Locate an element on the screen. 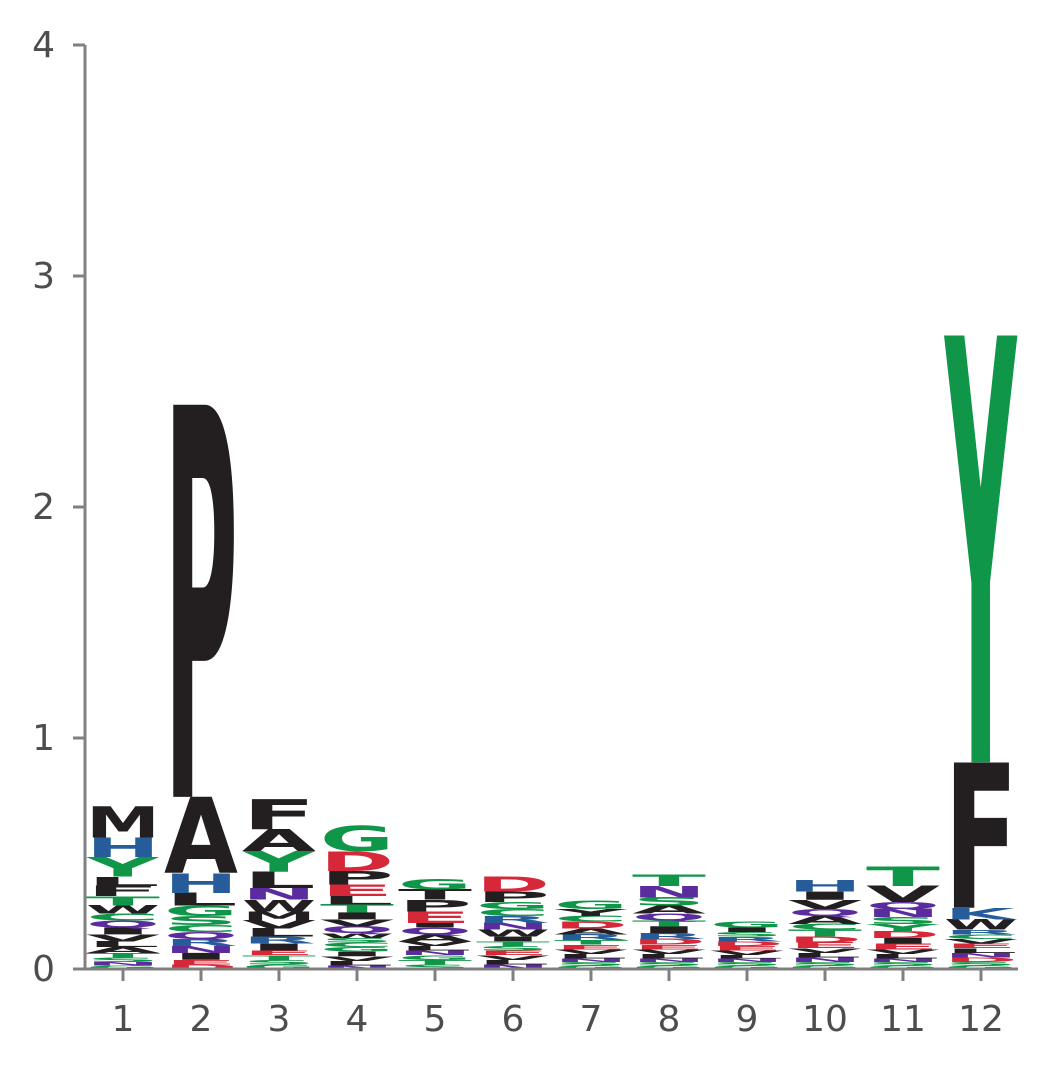 Image resolution: width=1045 pixels, height=1071 pixels. x-tick-label: 11 is located at coordinates (903, 1019).